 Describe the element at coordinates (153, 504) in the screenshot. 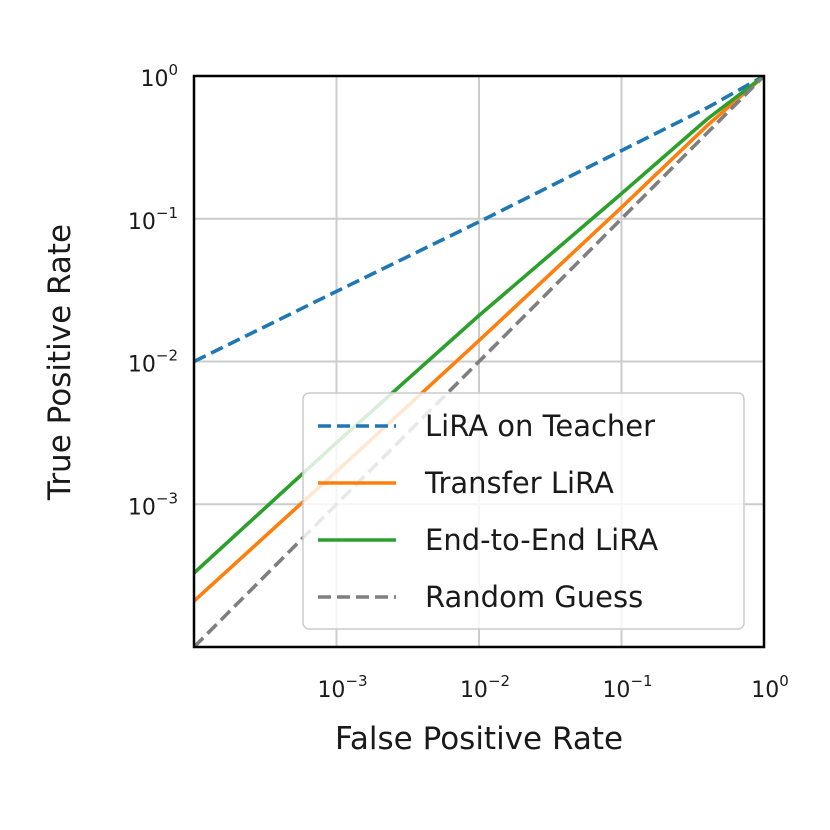

I see `y-tick-label-0: 10⁻³` at that location.